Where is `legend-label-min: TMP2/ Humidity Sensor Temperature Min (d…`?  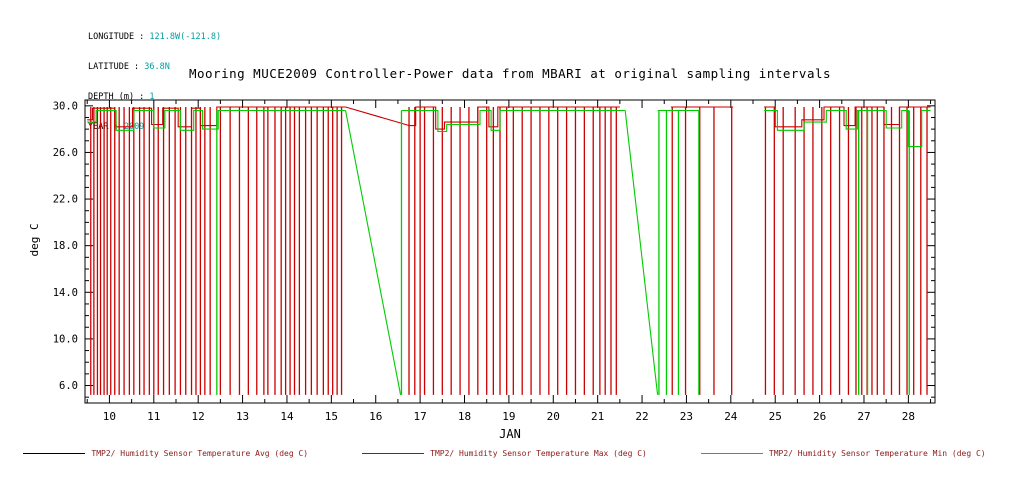
legend-label-min: TMP2/ Humidity Sensor Temperature Min (d… is located at coordinates (877, 453).